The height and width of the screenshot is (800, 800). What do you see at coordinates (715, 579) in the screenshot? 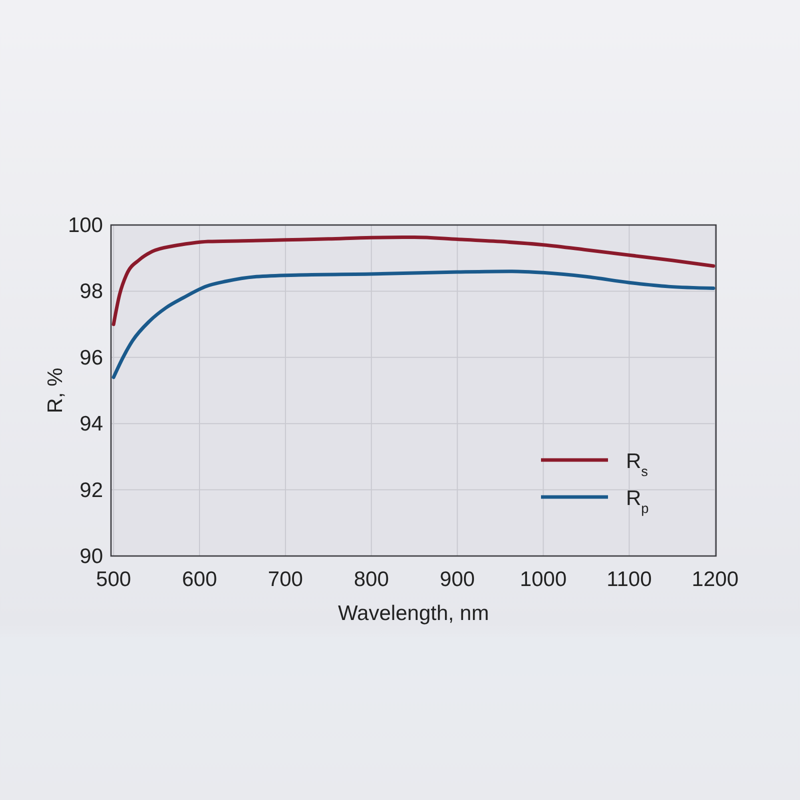
I see `x-tick-label: 1200` at bounding box center [715, 579].